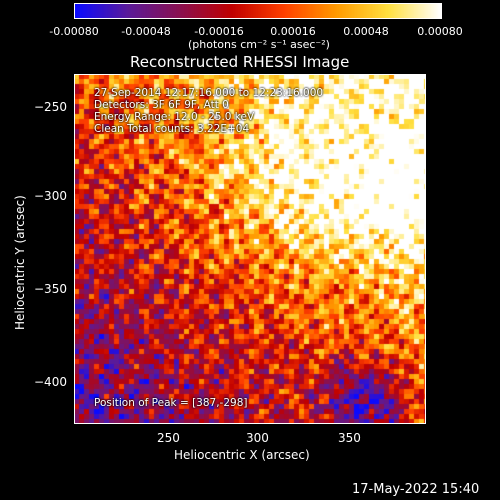  What do you see at coordinates (171, 403) in the screenshot?
I see `peak-label: Position of Peak = [387,-298]` at bounding box center [171, 403].